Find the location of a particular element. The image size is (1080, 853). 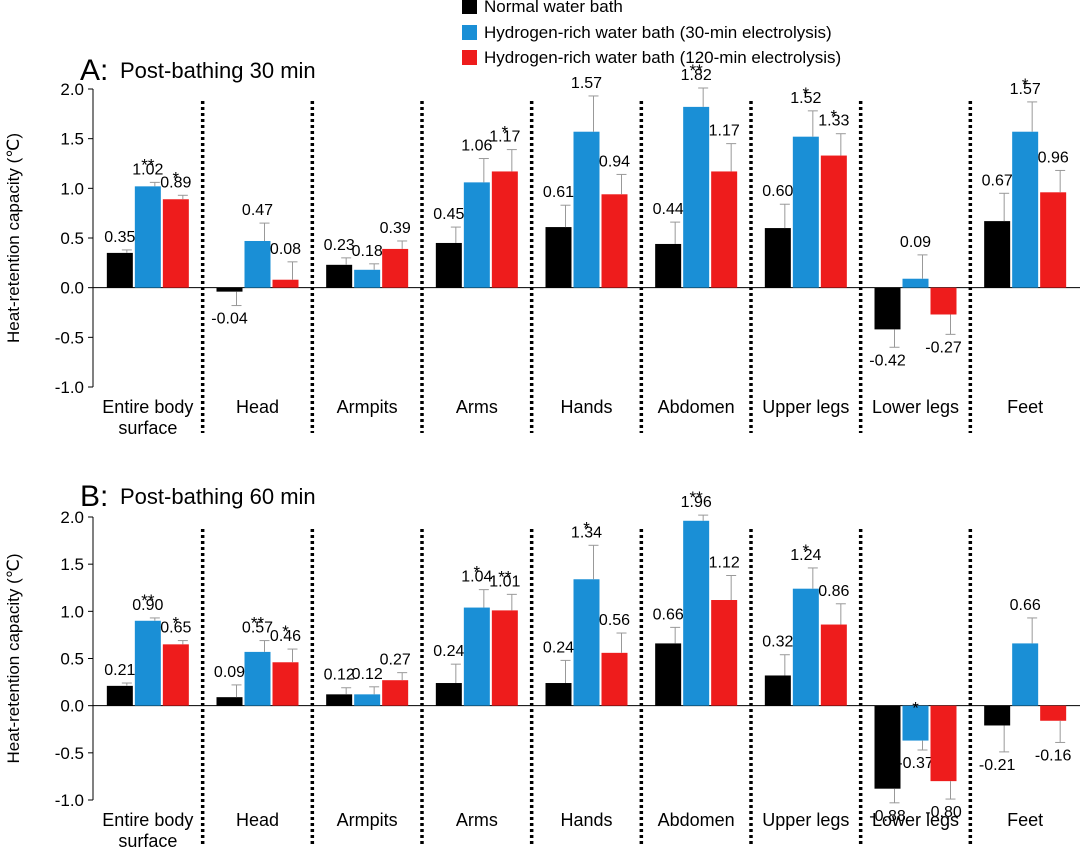

data-label: 0.57 is located at coordinates (257, 628).